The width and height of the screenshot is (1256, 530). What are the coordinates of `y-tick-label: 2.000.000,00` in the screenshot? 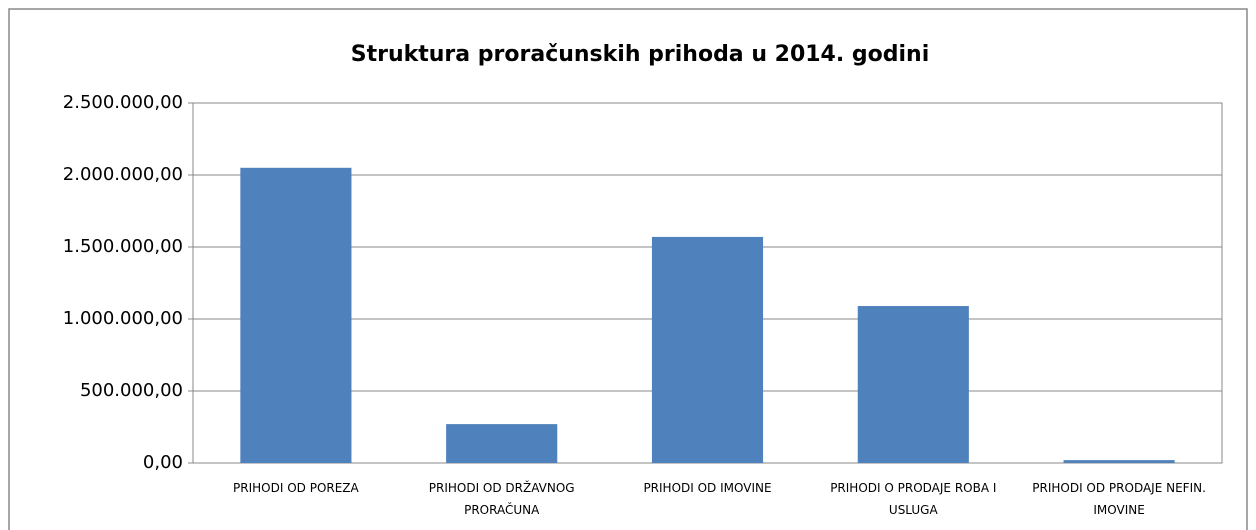 It's located at (123, 174).